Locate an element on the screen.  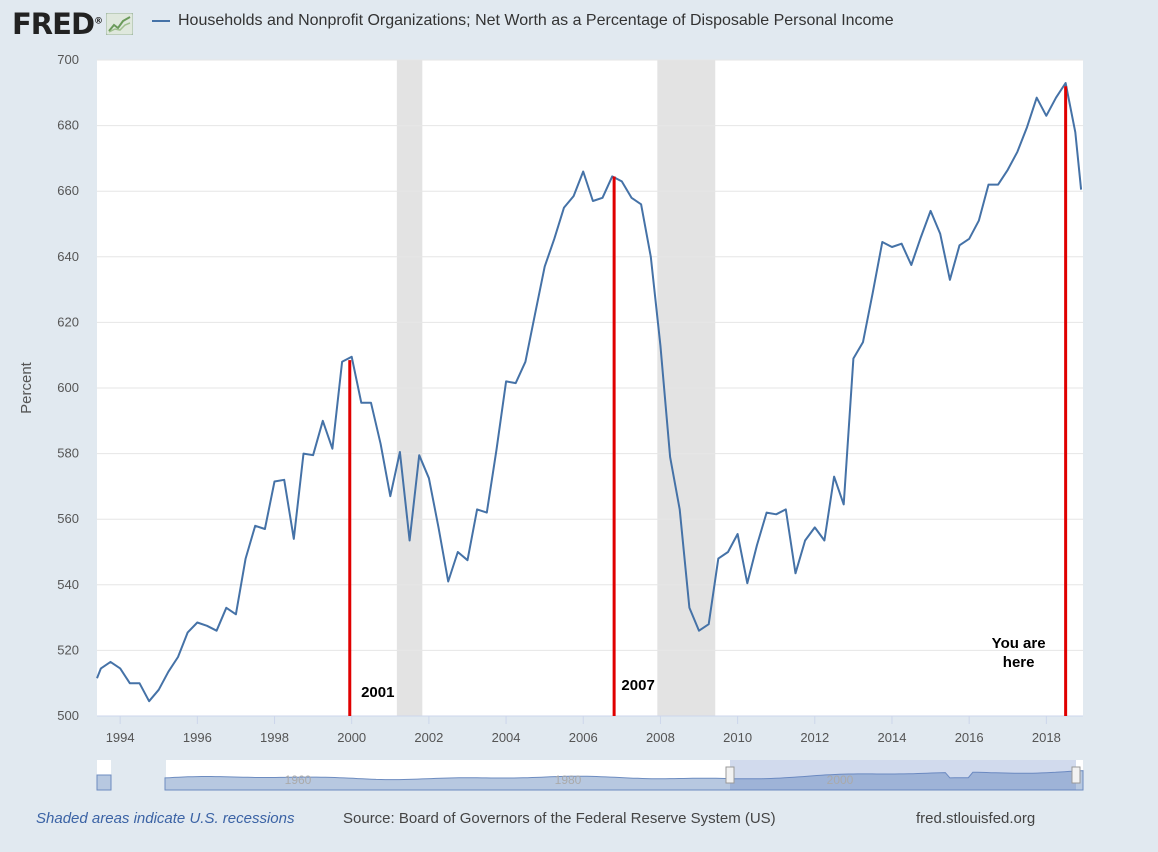
annotation-label: here is located at coordinates (1019, 662).